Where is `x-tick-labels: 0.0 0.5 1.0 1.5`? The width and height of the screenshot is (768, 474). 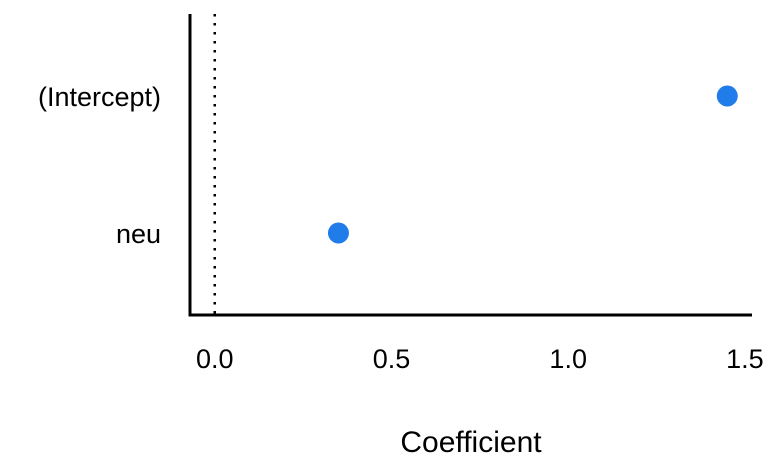
x-tick-labels: 0.0 0.5 1.0 1.5 is located at coordinates (480, 359).